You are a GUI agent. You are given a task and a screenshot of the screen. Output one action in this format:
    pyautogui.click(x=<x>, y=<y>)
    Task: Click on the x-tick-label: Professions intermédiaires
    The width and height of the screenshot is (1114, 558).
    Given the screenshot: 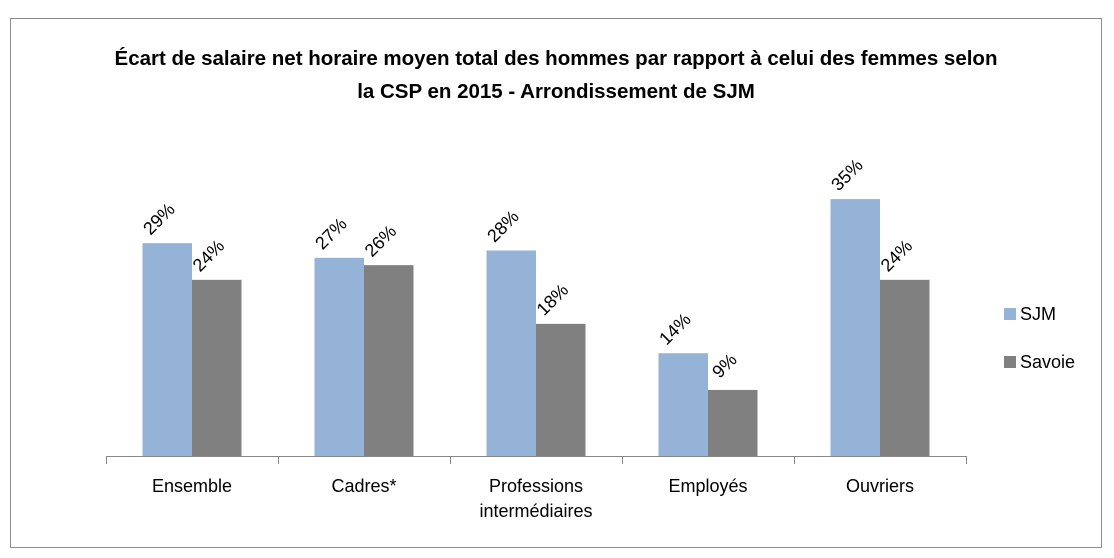 What is the action you would take?
    pyautogui.click(x=536, y=498)
    